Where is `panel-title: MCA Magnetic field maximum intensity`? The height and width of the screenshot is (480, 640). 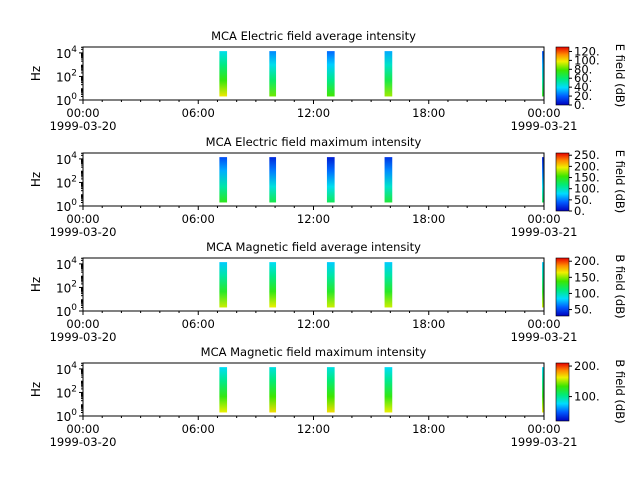
panel-title: MCA Magnetic field maximum intensity is located at coordinates (314, 352).